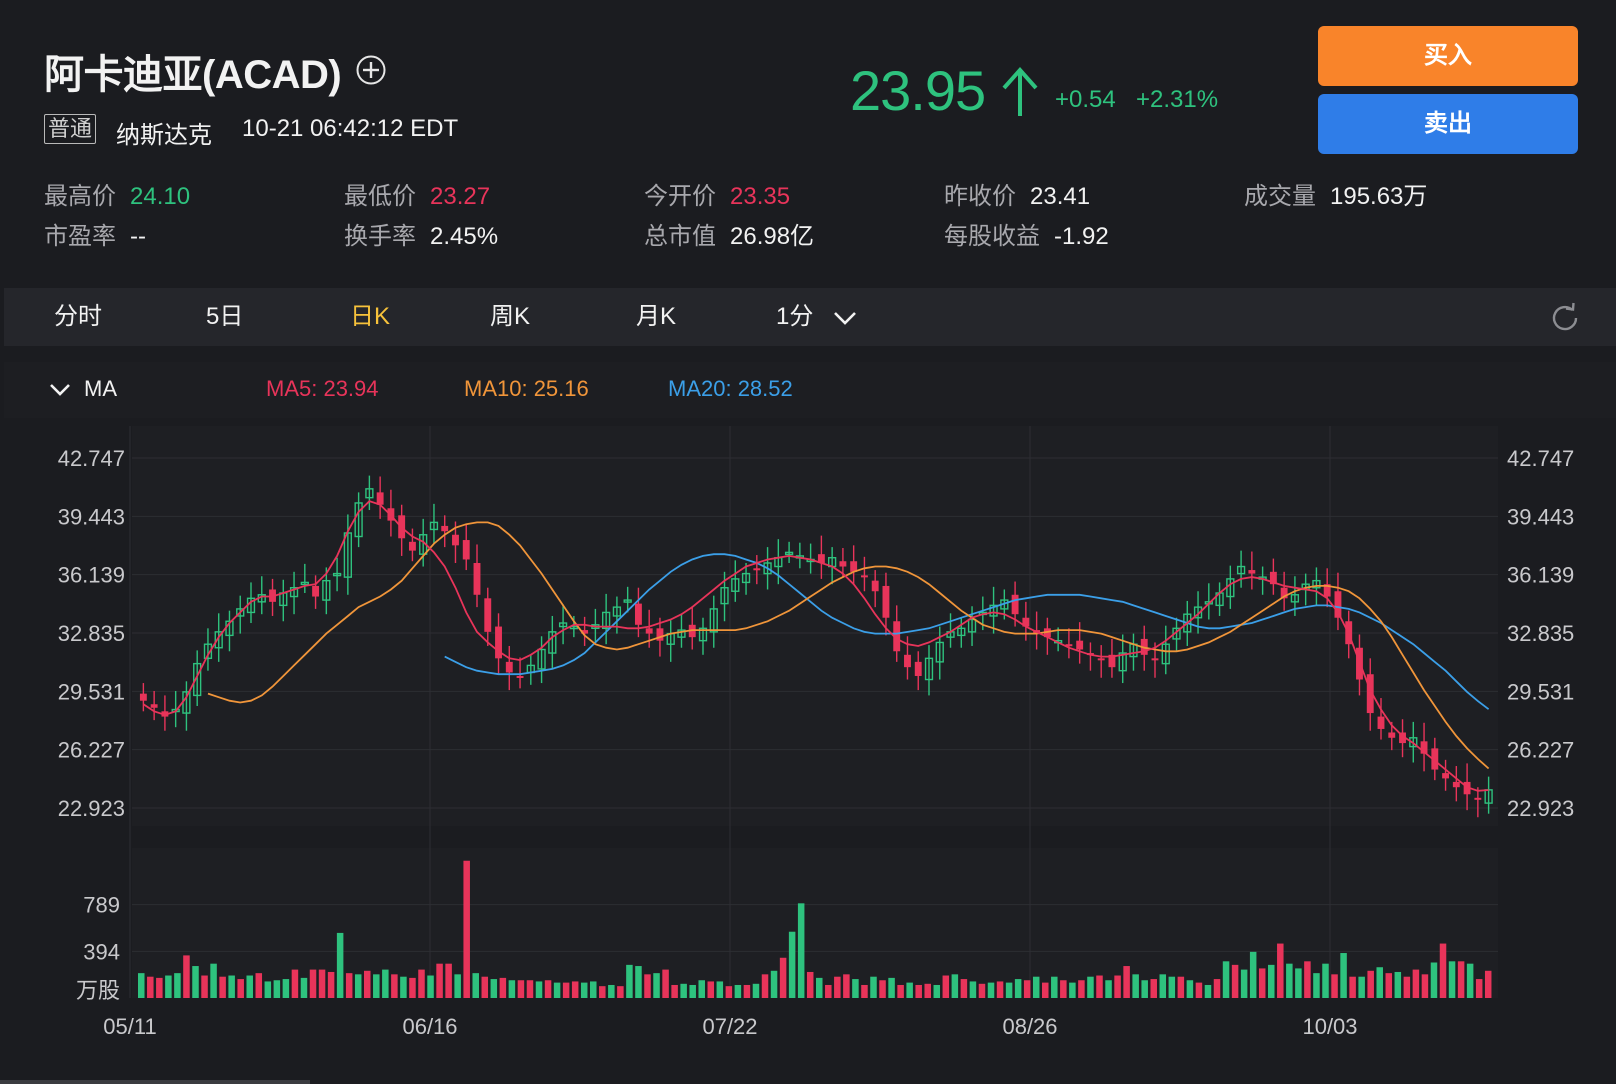 The width and height of the screenshot is (1616, 1084). I want to click on stat-pe: 市盈率 --, so click(95, 233).